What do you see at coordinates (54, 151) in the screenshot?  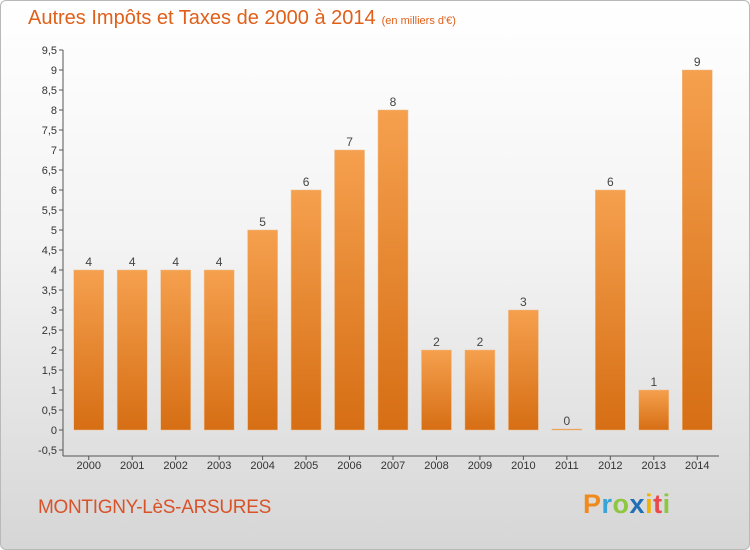 I see `y-tick-label: 7` at bounding box center [54, 151].